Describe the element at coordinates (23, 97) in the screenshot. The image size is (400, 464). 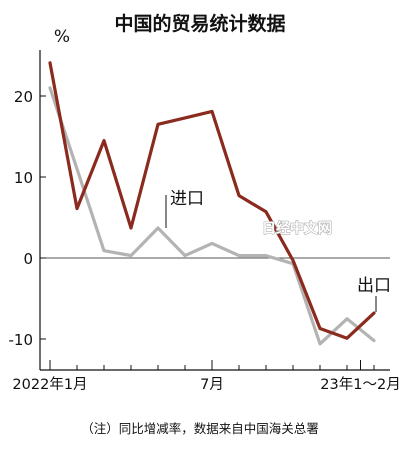
I see `y-tick-label: 20` at that location.